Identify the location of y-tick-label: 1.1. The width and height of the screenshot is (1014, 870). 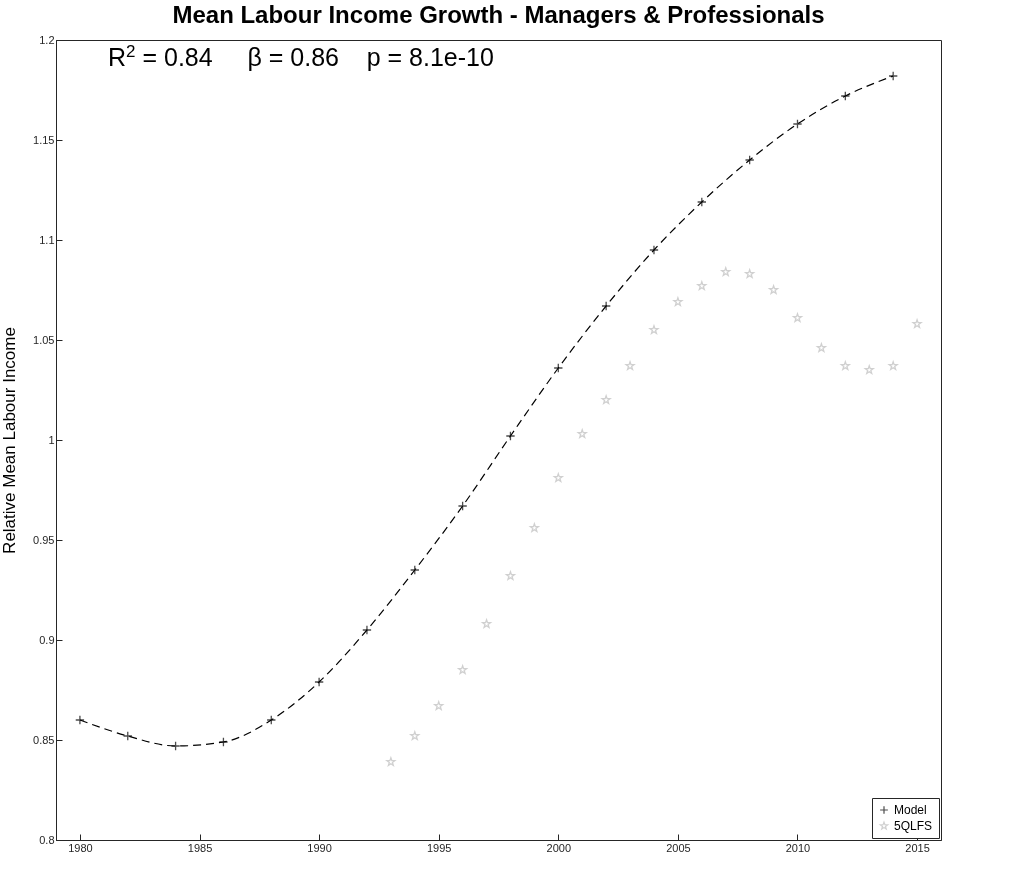
(47, 239).